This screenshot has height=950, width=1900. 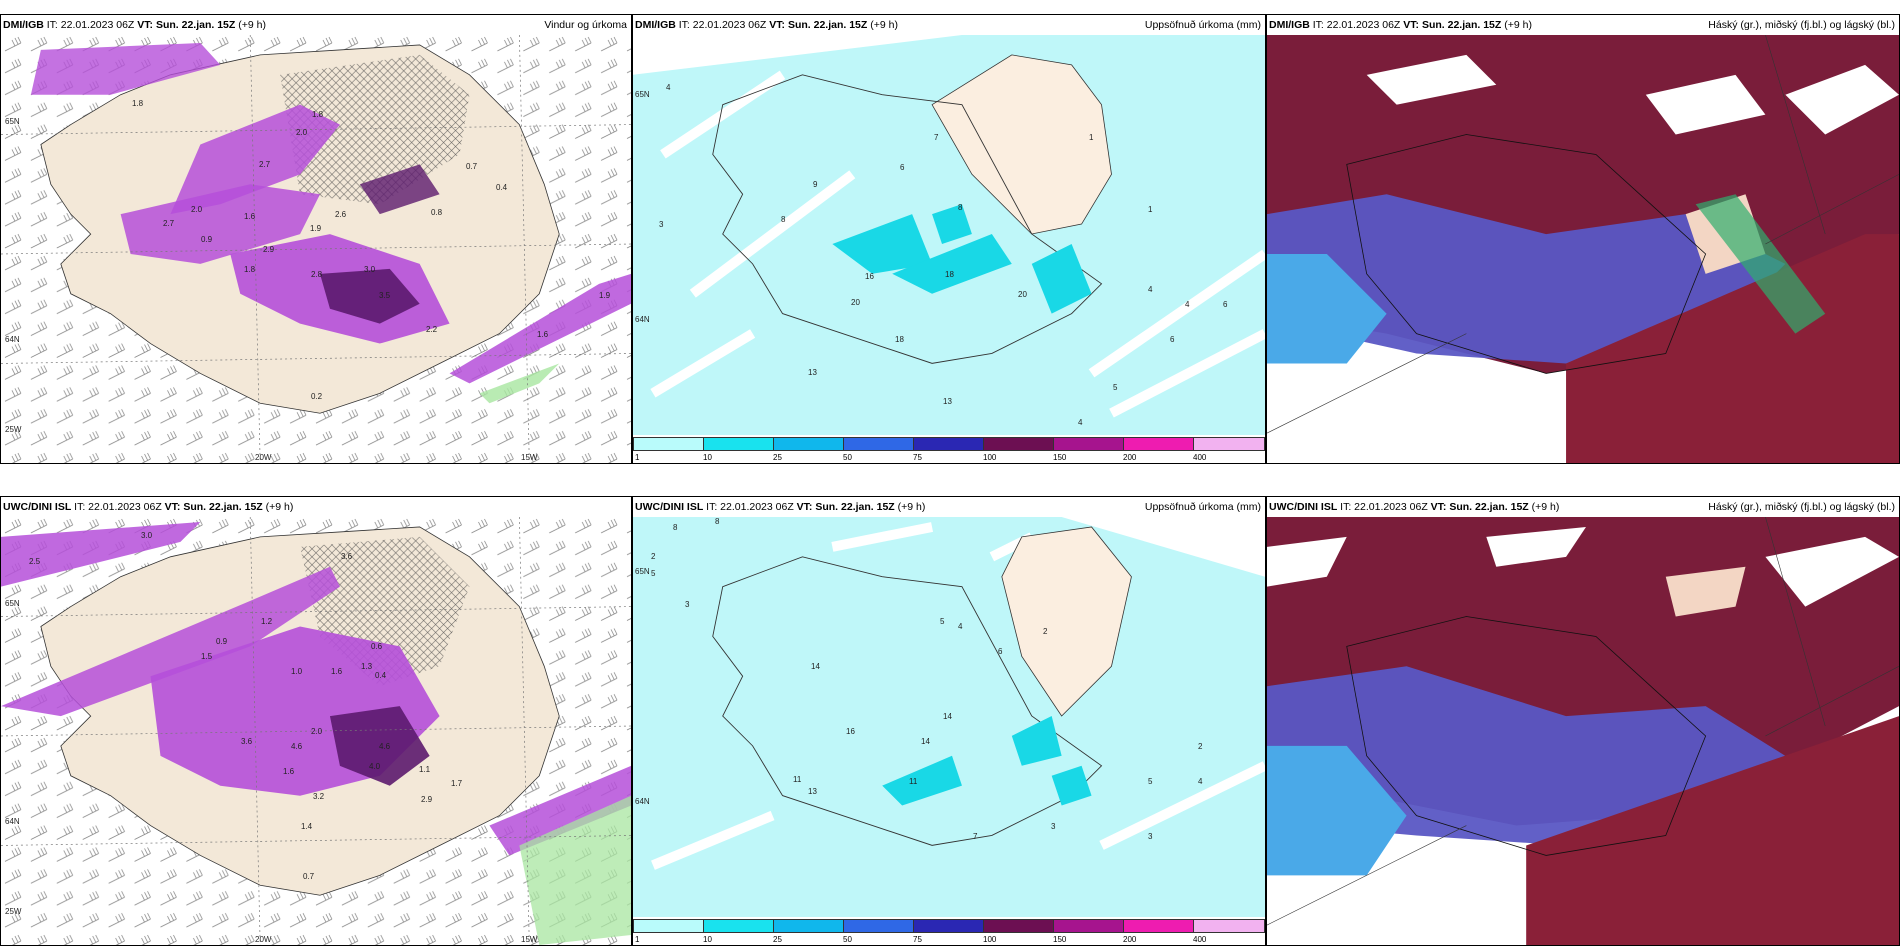 What do you see at coordinates (949, 931) in the screenshot?
I see `precip-legend: 1 10 25 50 75 100 150 200 400` at bounding box center [949, 931].